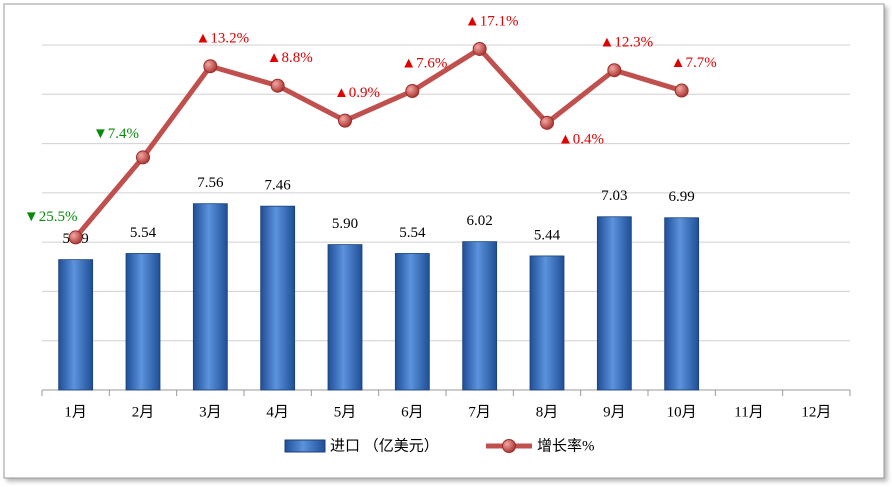 This screenshot has height=487, width=892. I want to click on bar-value-label: 5.90, so click(345, 224).